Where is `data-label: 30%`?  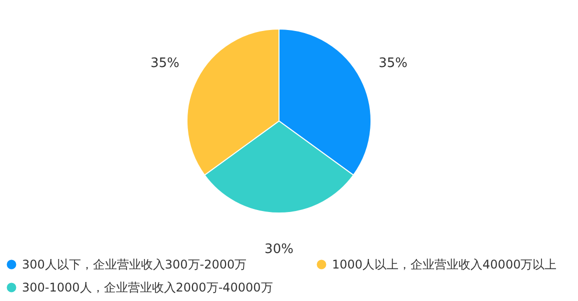 data-label: 30% is located at coordinates (279, 249).